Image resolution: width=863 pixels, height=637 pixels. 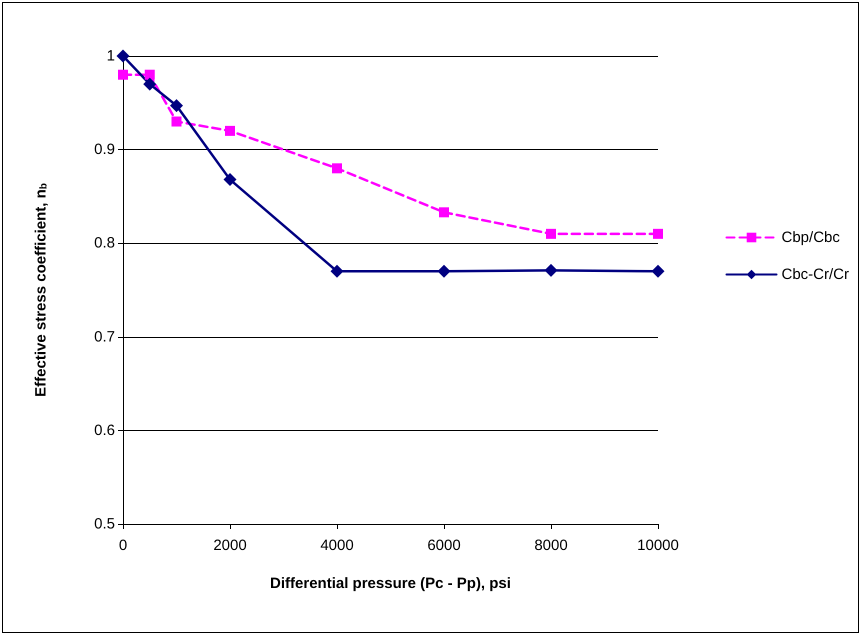 I want to click on legend-label: Cbc-Cr/Cr, so click(x=816, y=274).